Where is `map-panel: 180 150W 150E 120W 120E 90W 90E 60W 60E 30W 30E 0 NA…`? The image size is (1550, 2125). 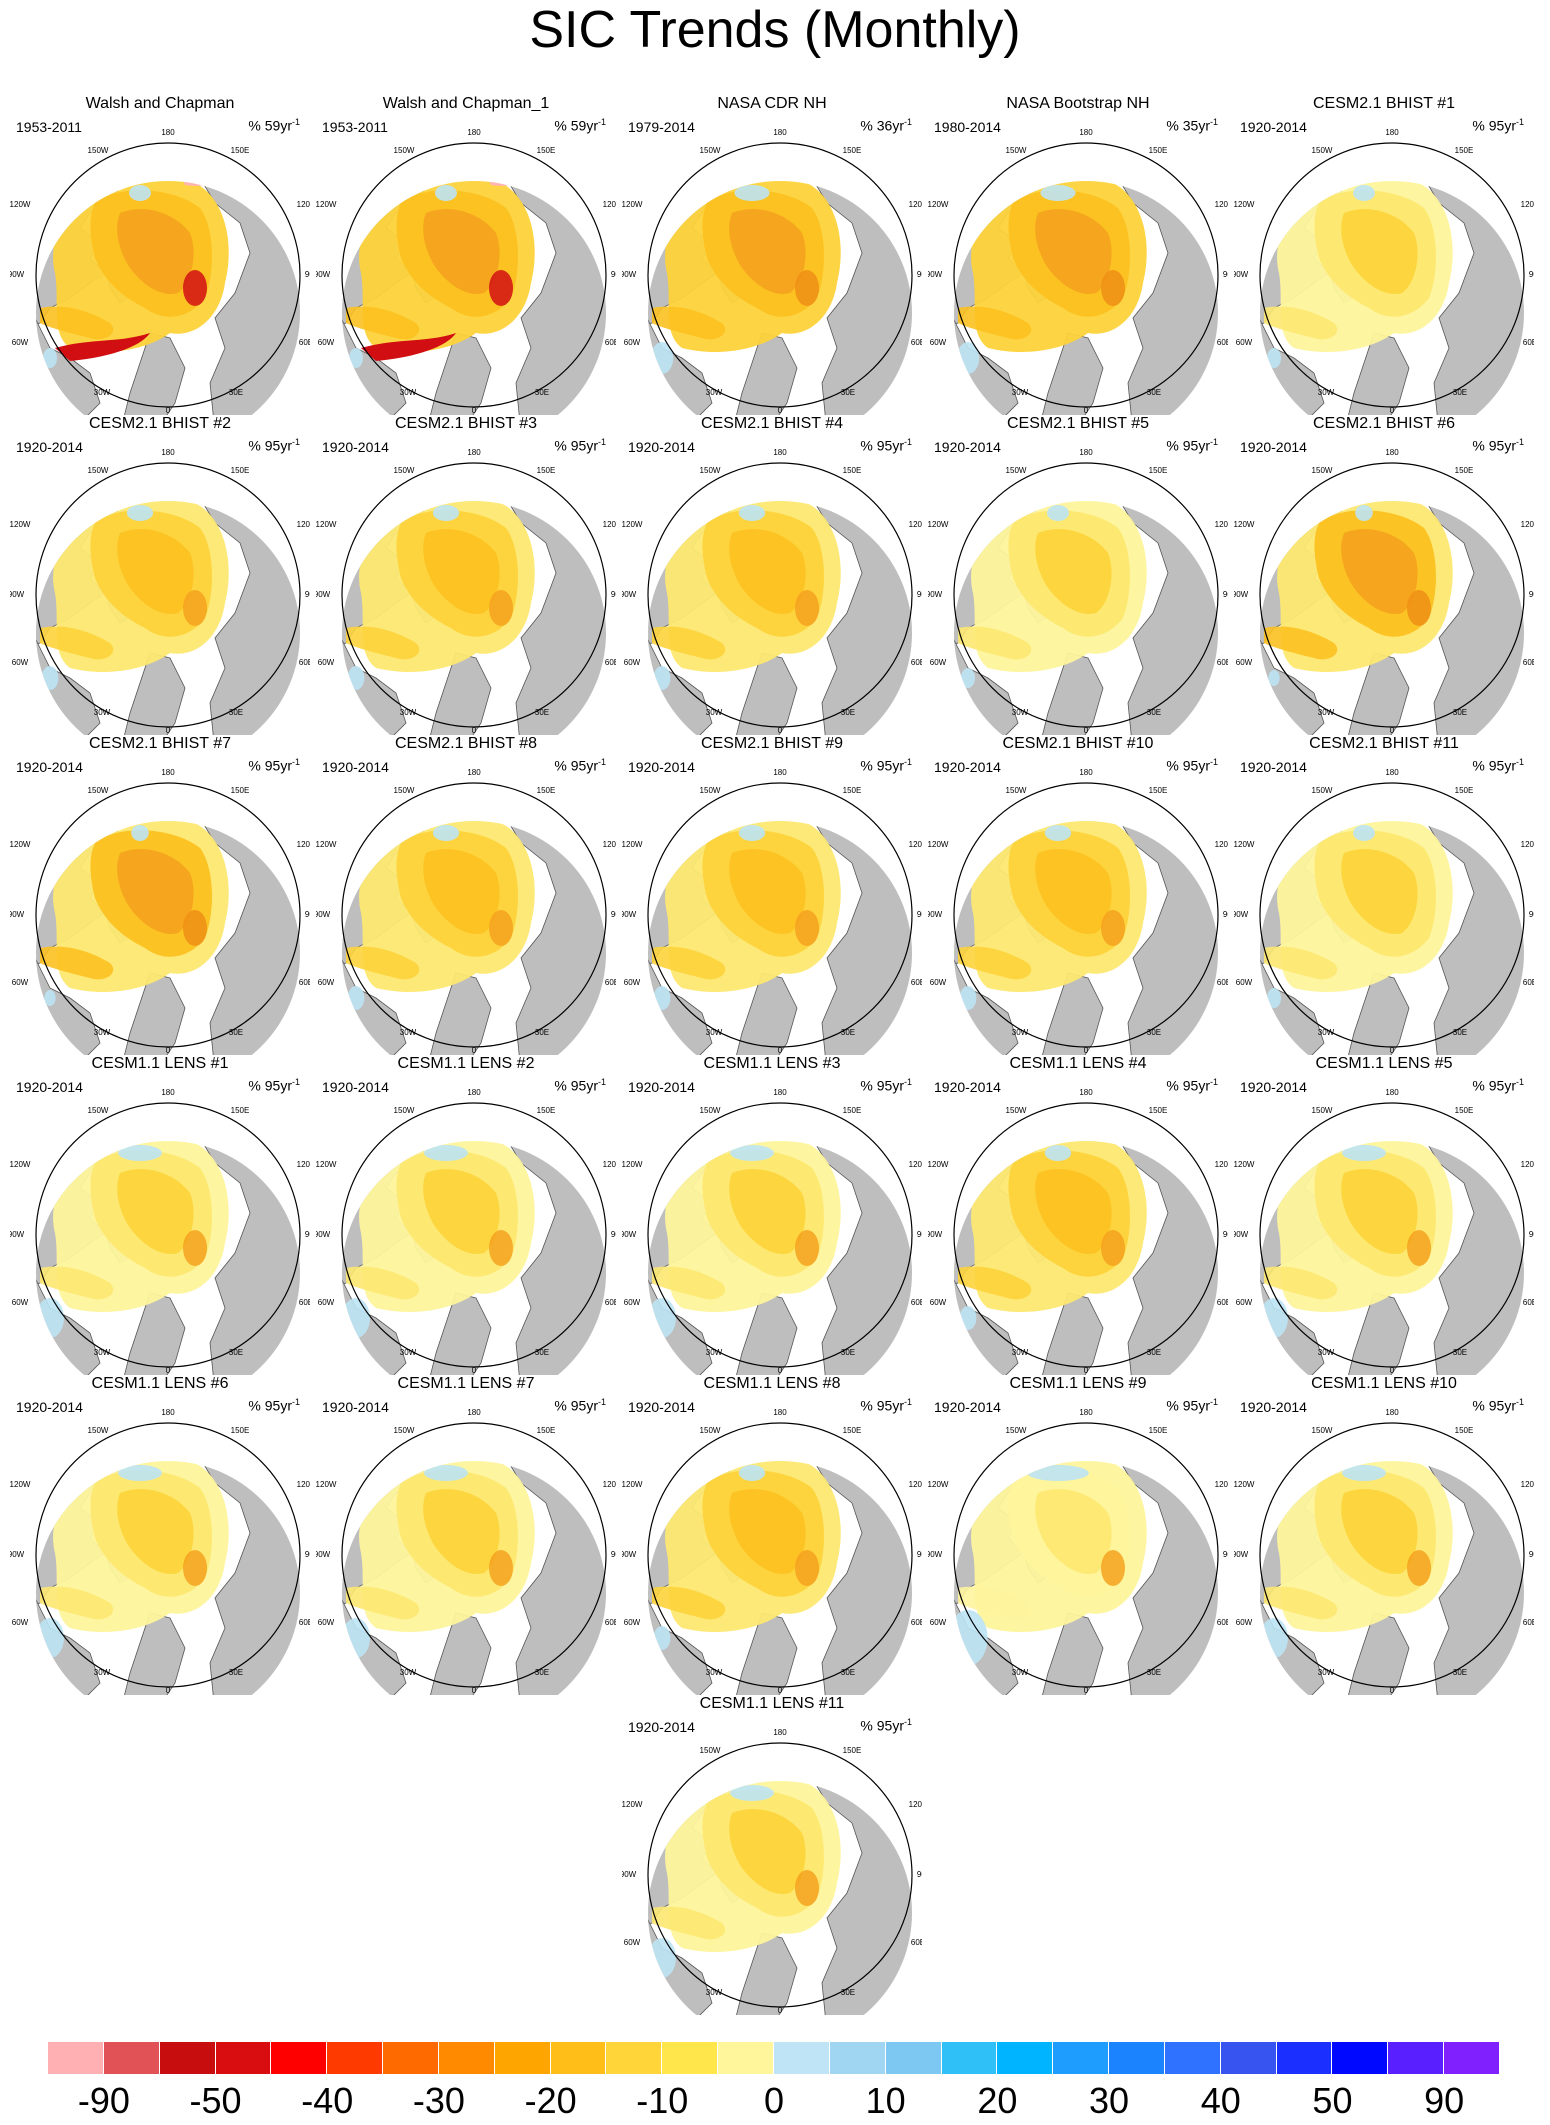 map-panel: 180 150W 150E 120W 120E 90W 90E 60W 60E 30W 30E 0 NA… is located at coordinates (772, 255).